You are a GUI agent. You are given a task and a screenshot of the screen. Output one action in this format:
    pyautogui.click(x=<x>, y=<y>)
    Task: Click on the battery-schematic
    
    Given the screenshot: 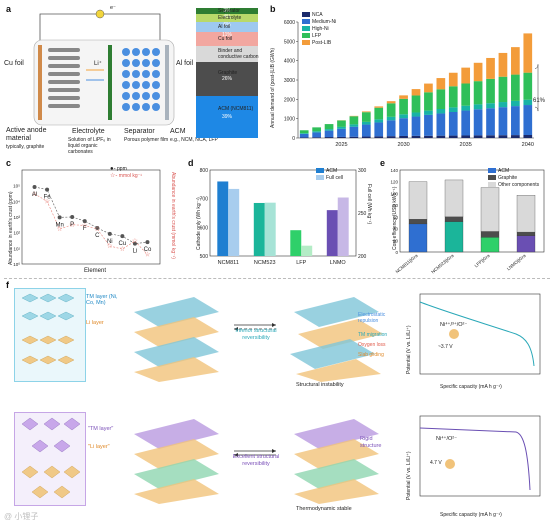 What is the action you would take?
    pyautogui.click(x=104, y=67)
    